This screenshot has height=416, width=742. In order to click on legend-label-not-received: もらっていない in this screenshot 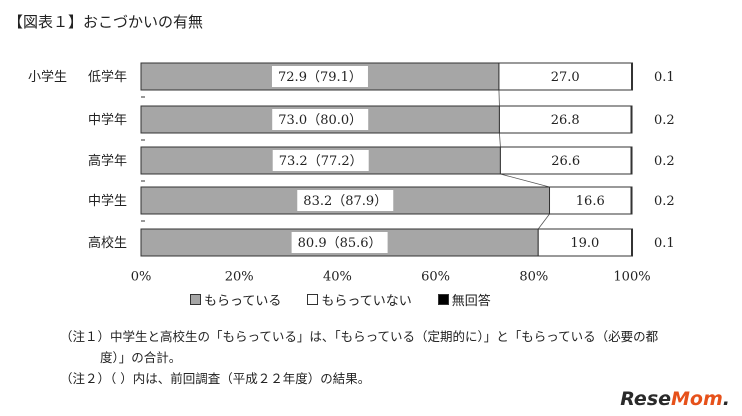, I will do `click(366, 301)`.